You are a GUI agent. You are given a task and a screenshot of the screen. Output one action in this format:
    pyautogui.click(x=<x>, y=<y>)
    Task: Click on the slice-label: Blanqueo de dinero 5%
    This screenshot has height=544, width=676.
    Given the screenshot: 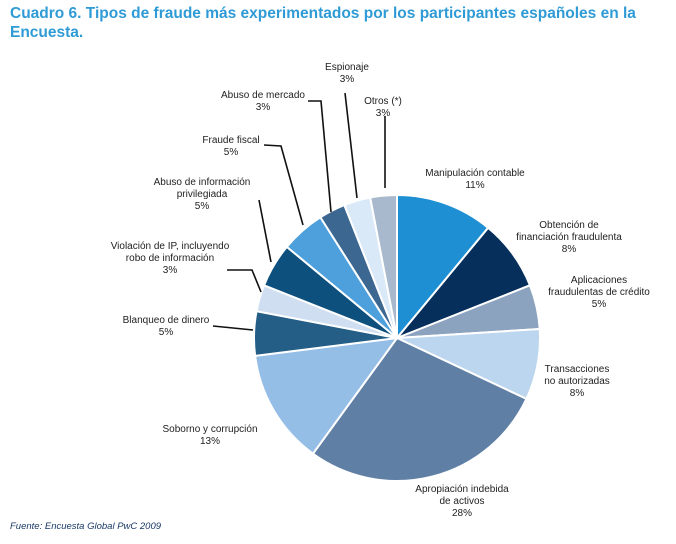 What is the action you would take?
    pyautogui.click(x=166, y=326)
    